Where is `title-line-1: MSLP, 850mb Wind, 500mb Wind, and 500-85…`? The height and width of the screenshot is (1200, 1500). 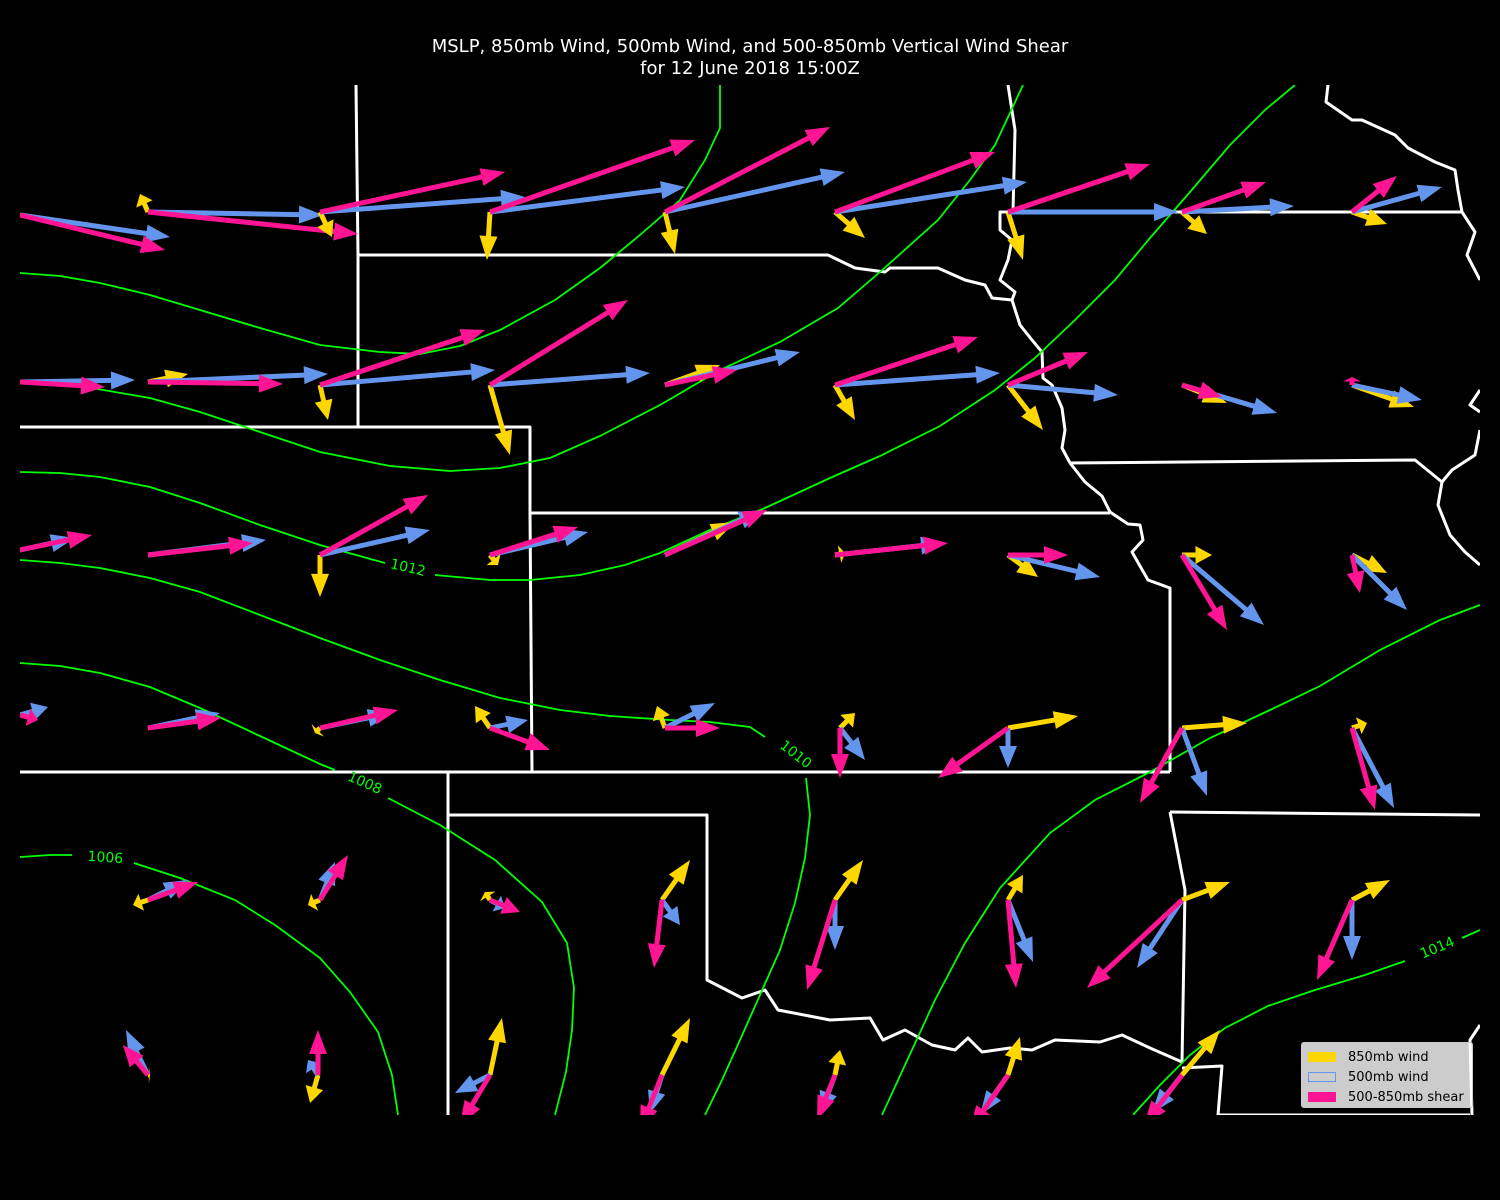 title-line-1: MSLP, 850mb Wind, 500mb Wind, and 500-85… is located at coordinates (750, 46).